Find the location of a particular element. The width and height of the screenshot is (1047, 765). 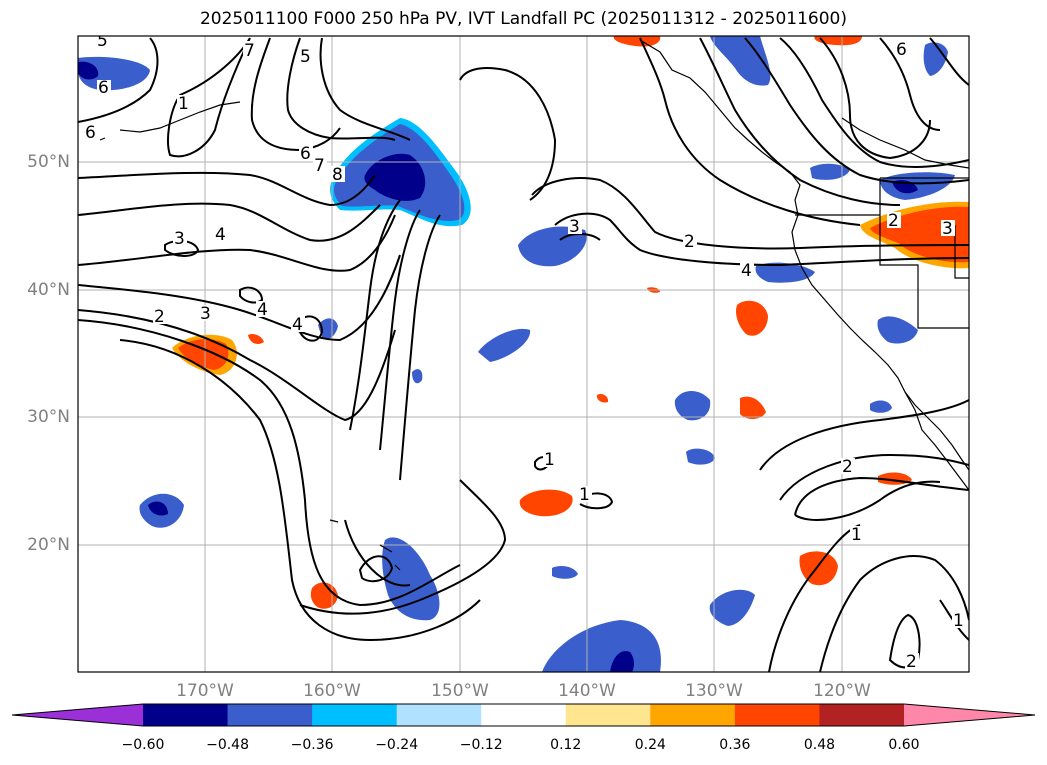

contour-label-5b: 5 is located at coordinates (305, 57).